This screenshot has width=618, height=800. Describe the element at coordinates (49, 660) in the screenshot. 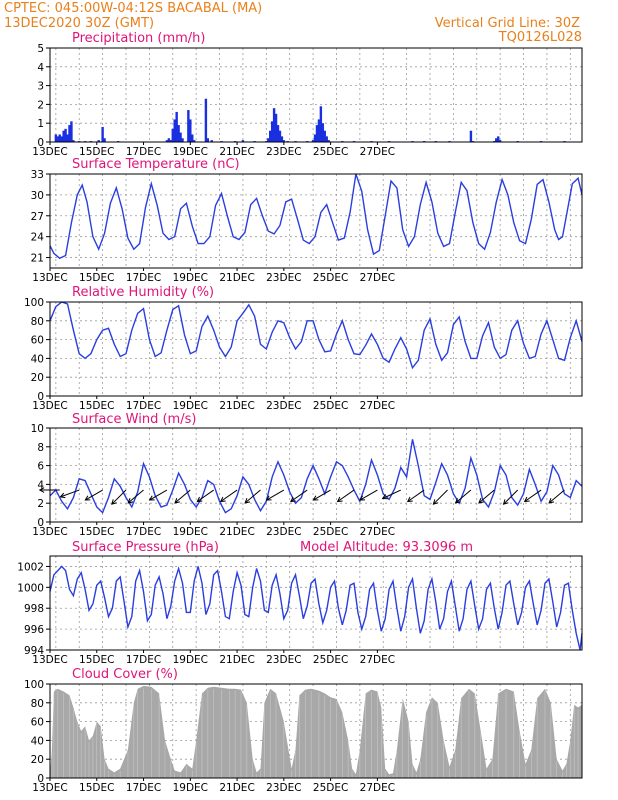

I see `press-xtick-label: 13DEC` at that location.